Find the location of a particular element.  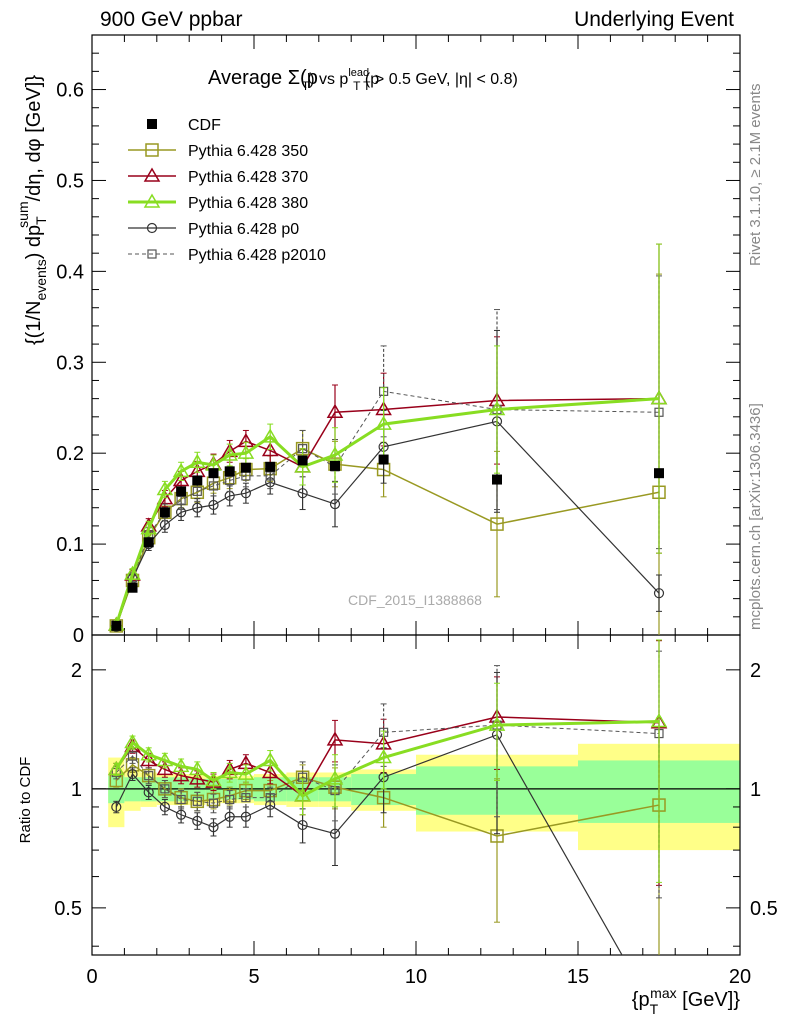

watermark: CDF_2015_I1388868 is located at coordinates (415, 600).